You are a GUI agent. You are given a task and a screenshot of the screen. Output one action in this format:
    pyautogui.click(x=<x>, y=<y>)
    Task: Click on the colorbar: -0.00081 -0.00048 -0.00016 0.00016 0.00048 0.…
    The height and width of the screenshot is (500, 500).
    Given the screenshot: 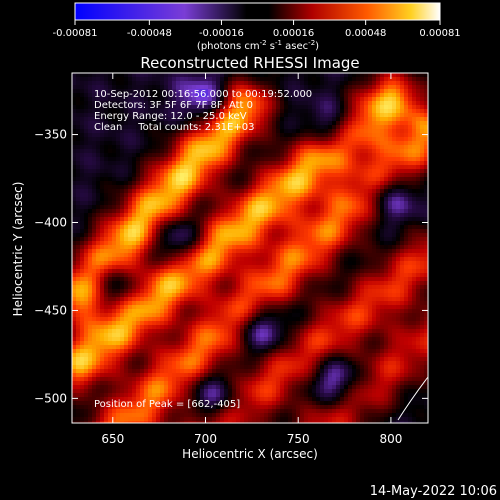 What is the action you would take?
    pyautogui.click(x=257, y=27)
    